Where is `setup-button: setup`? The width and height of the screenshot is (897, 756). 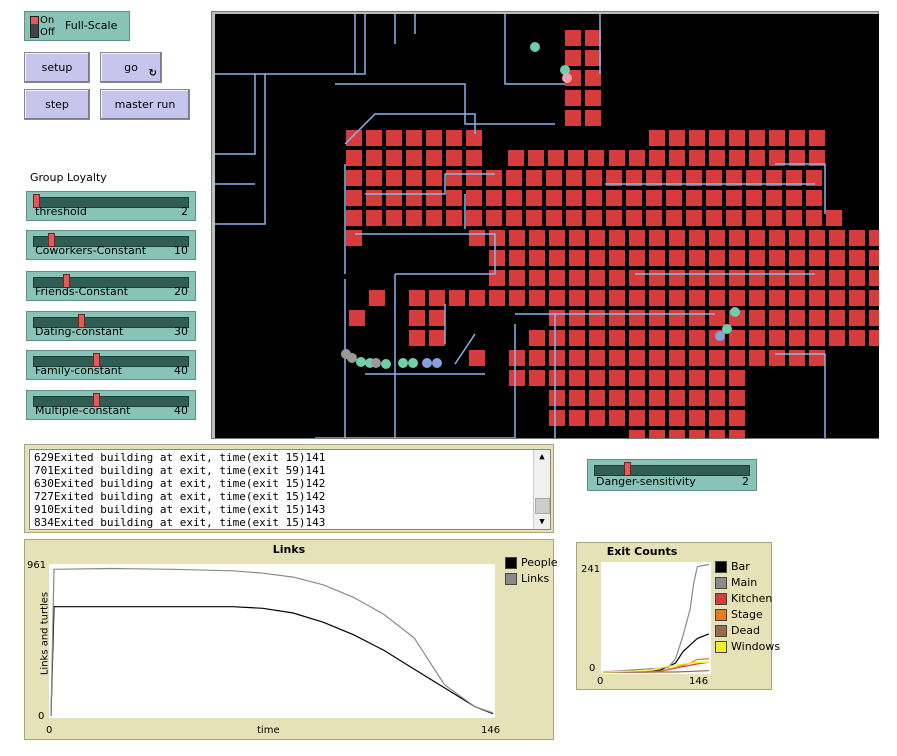
setup-button: setup is located at coordinates (57, 67).